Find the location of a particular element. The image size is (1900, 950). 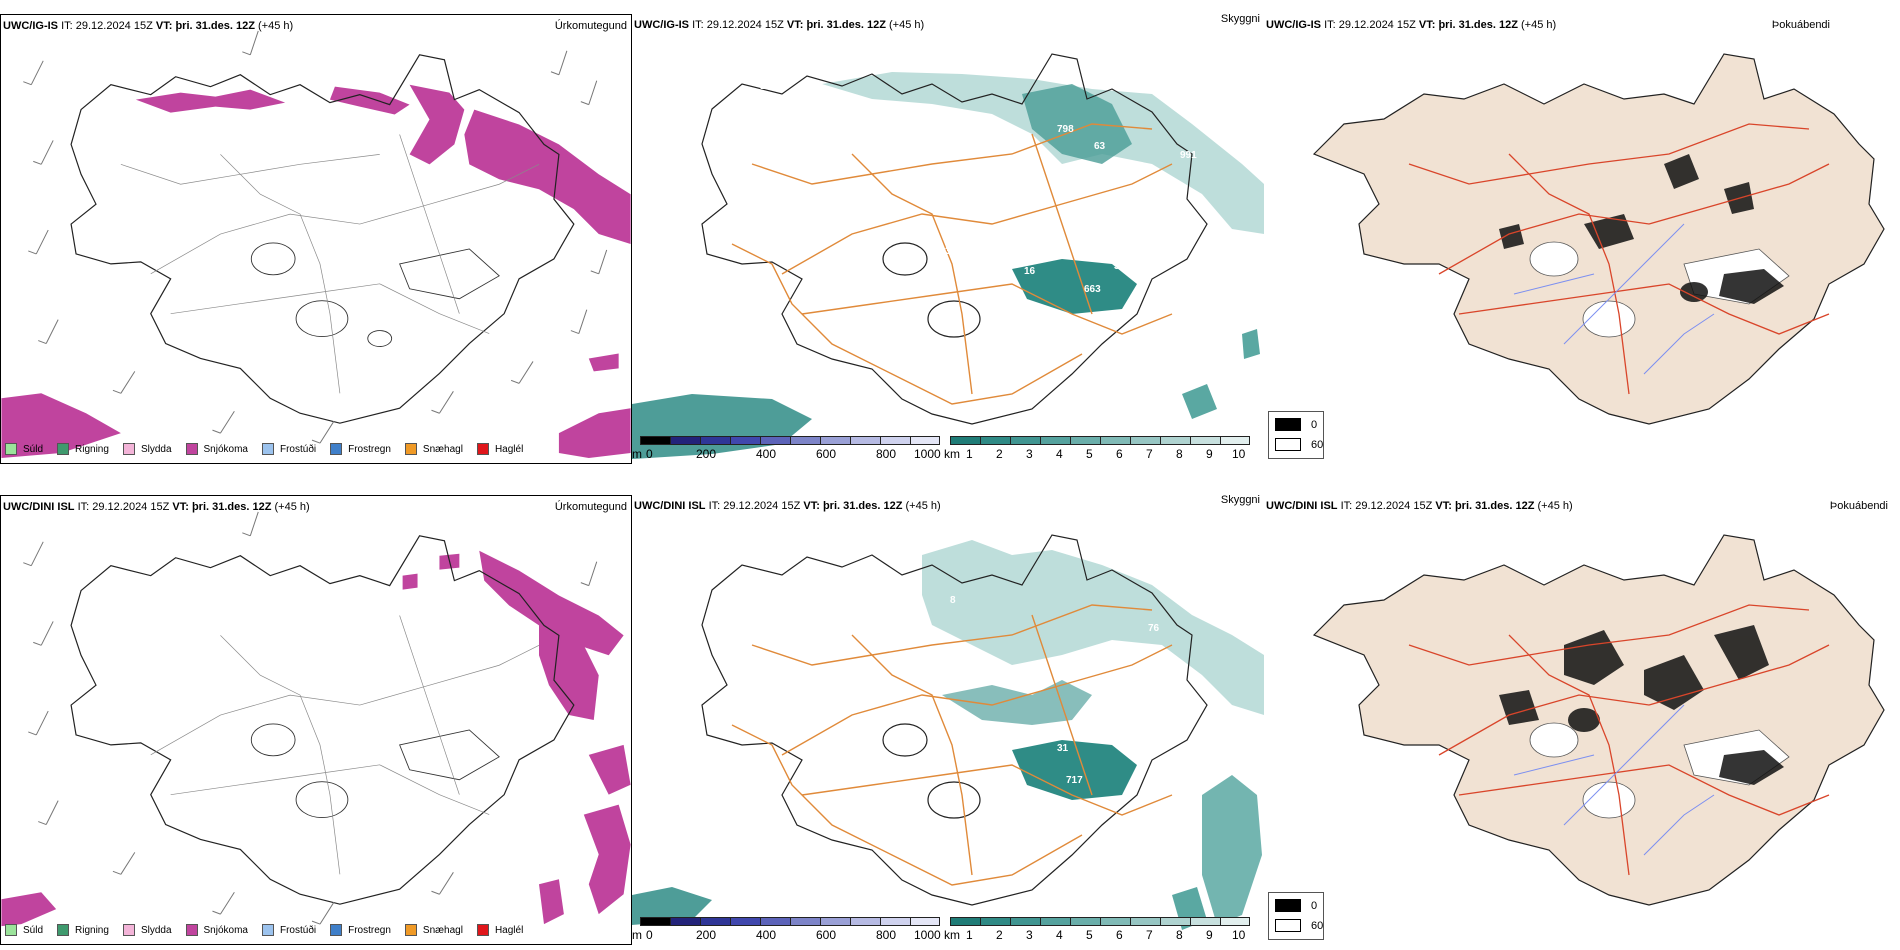

legend-item: Frostregn is located at coordinates (360, 449).